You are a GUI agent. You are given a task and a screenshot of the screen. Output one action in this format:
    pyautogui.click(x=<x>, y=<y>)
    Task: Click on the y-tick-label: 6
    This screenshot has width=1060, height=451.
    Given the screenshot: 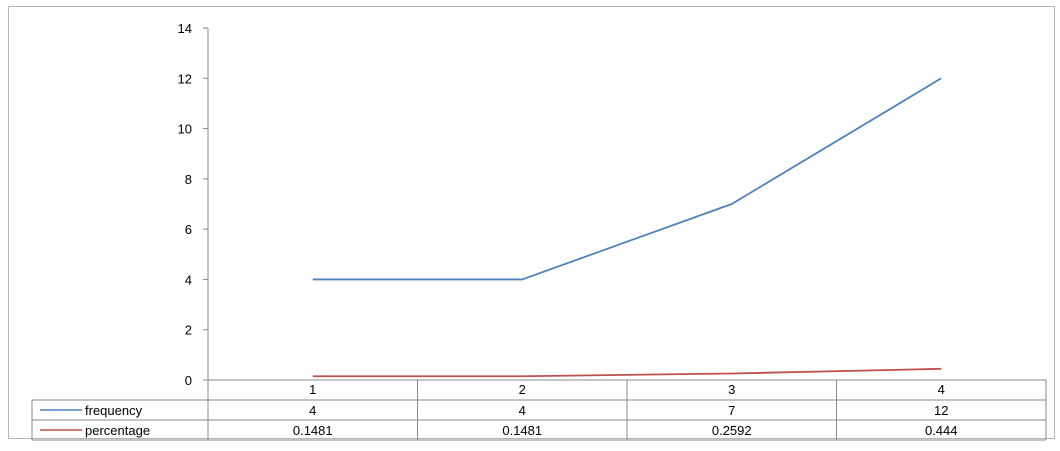 What is the action you would take?
    pyautogui.click(x=188, y=229)
    